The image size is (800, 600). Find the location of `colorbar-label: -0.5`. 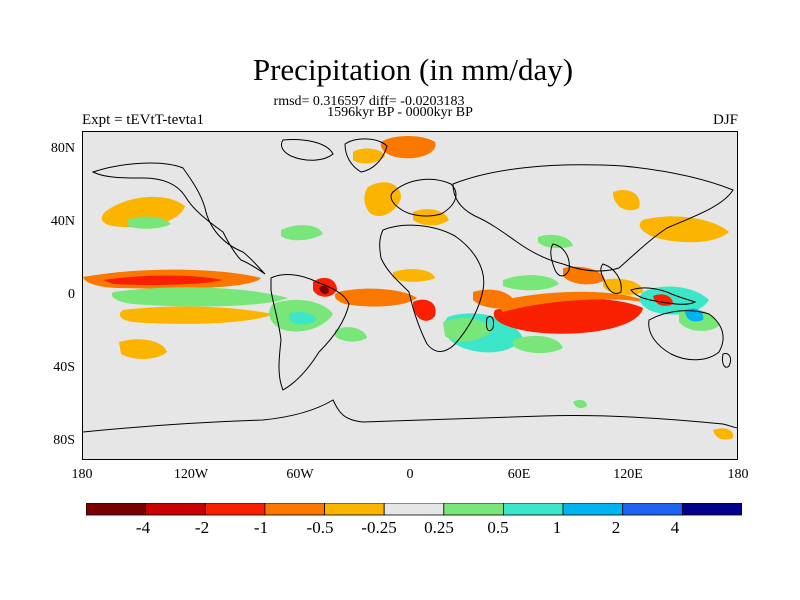

colorbar-label: -0.5 is located at coordinates (320, 527).